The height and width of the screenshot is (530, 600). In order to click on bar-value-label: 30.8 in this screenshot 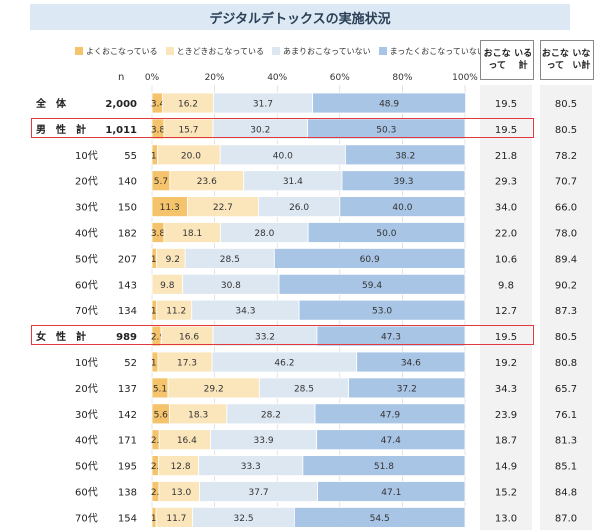, I will do `click(231, 286)`.